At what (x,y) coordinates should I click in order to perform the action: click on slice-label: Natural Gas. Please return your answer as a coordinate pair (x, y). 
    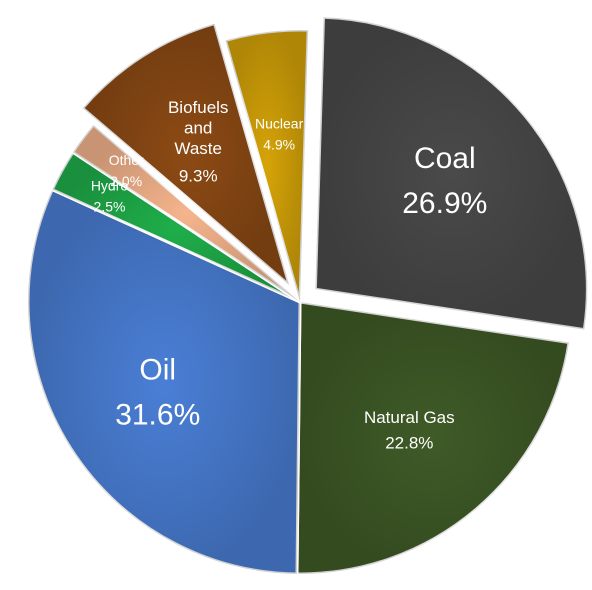
    Looking at the image, I should click on (409, 417).